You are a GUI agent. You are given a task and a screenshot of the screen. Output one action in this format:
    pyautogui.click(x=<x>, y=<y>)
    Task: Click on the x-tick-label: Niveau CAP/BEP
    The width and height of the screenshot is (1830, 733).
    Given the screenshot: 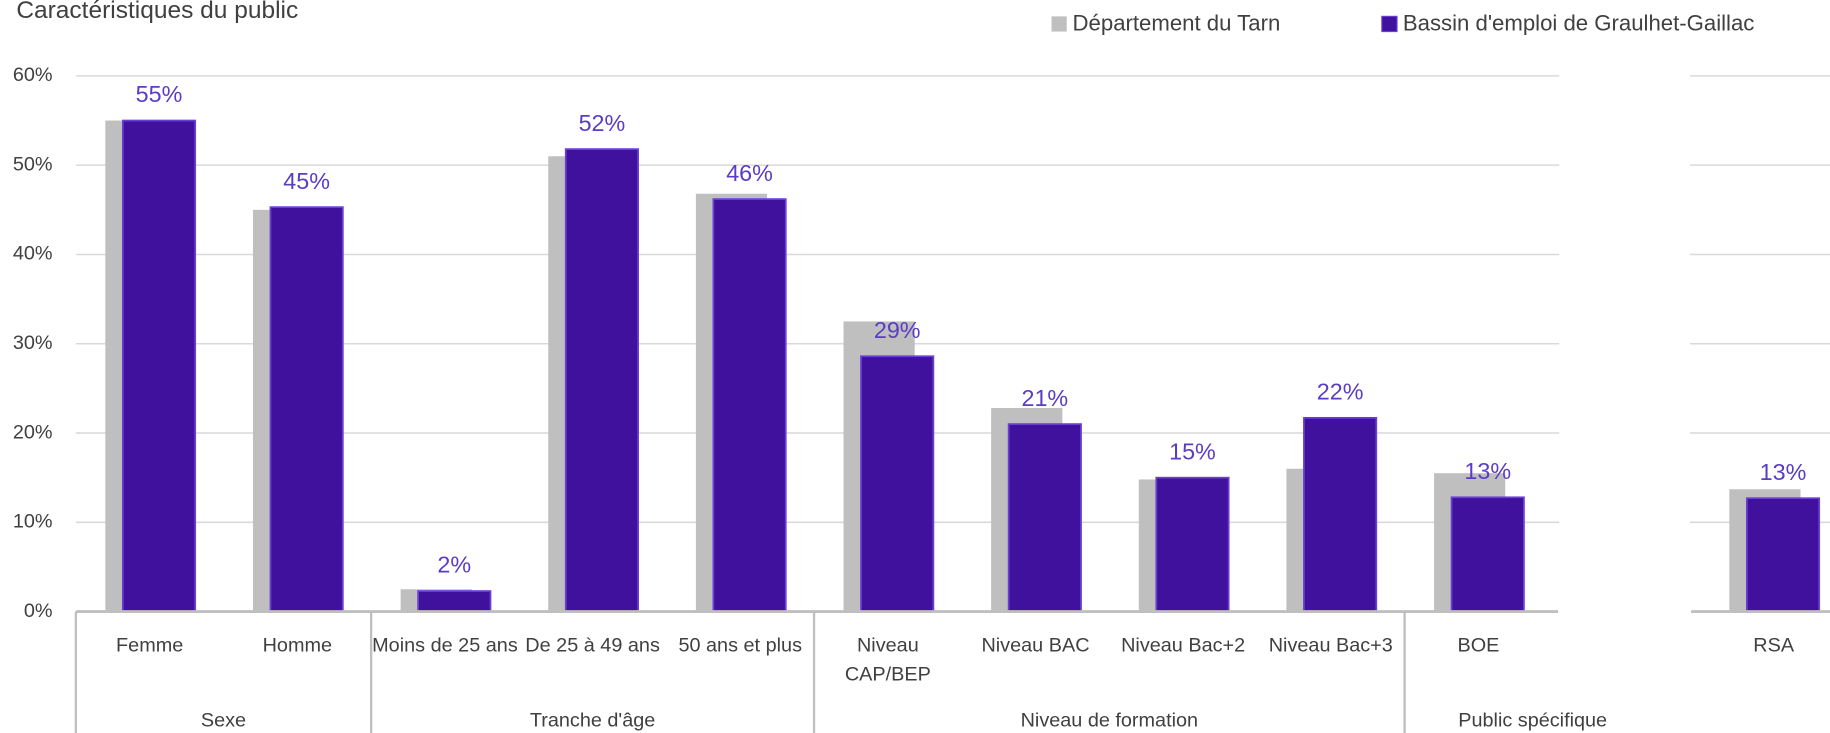 What is the action you would take?
    pyautogui.click(x=887, y=659)
    